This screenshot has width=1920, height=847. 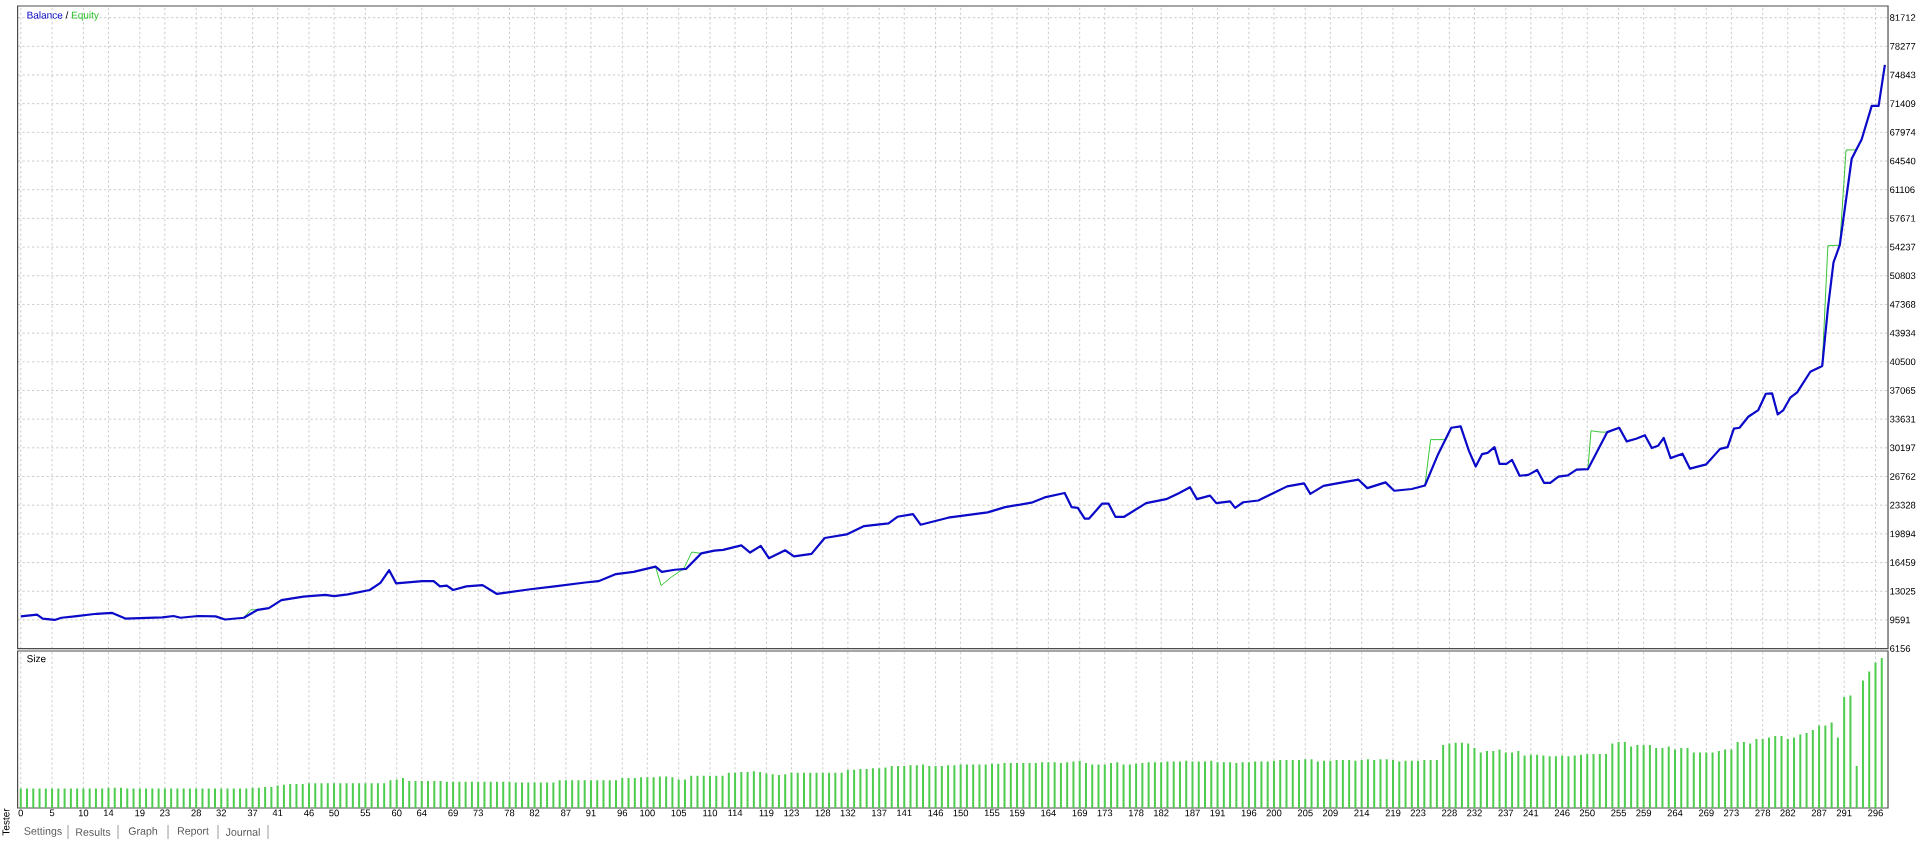 I want to click on y-tick-label: 19894, so click(x=1903, y=534).